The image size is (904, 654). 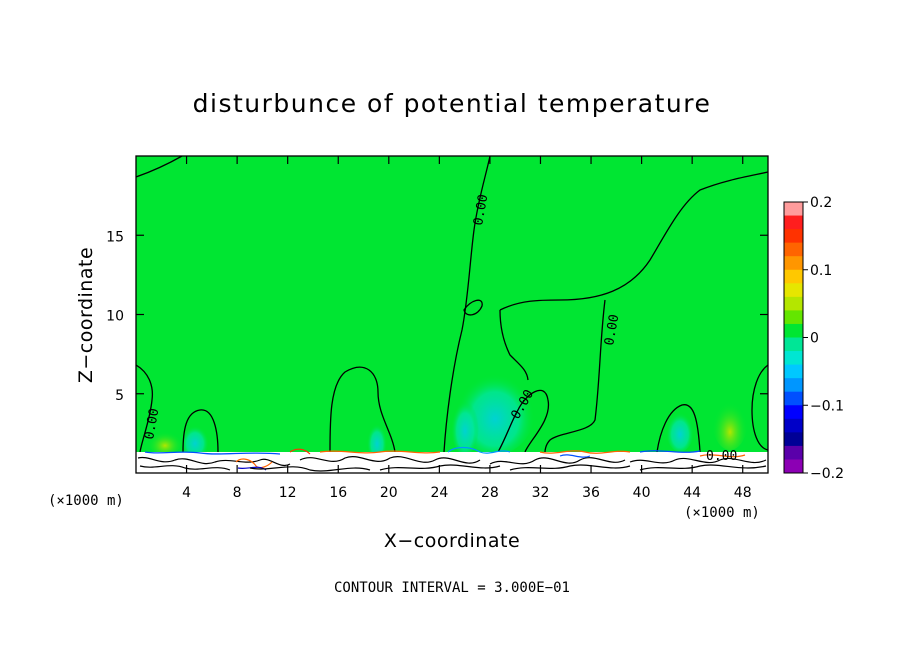 I want to click on y-axis-label: Z−coordinate, so click(x=86, y=315).